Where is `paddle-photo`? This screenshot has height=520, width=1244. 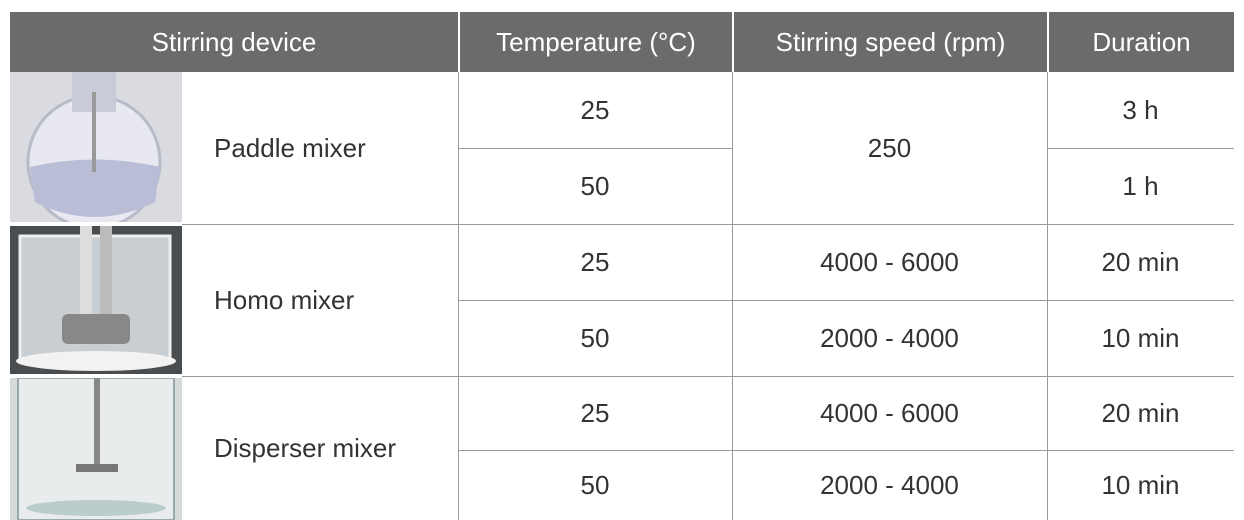
paddle-photo is located at coordinates (96, 147).